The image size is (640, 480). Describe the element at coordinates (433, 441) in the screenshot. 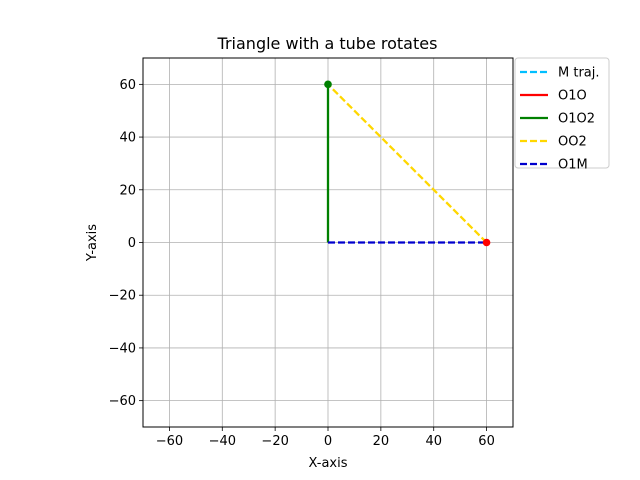

I see `x-tick-label: 40` at that location.